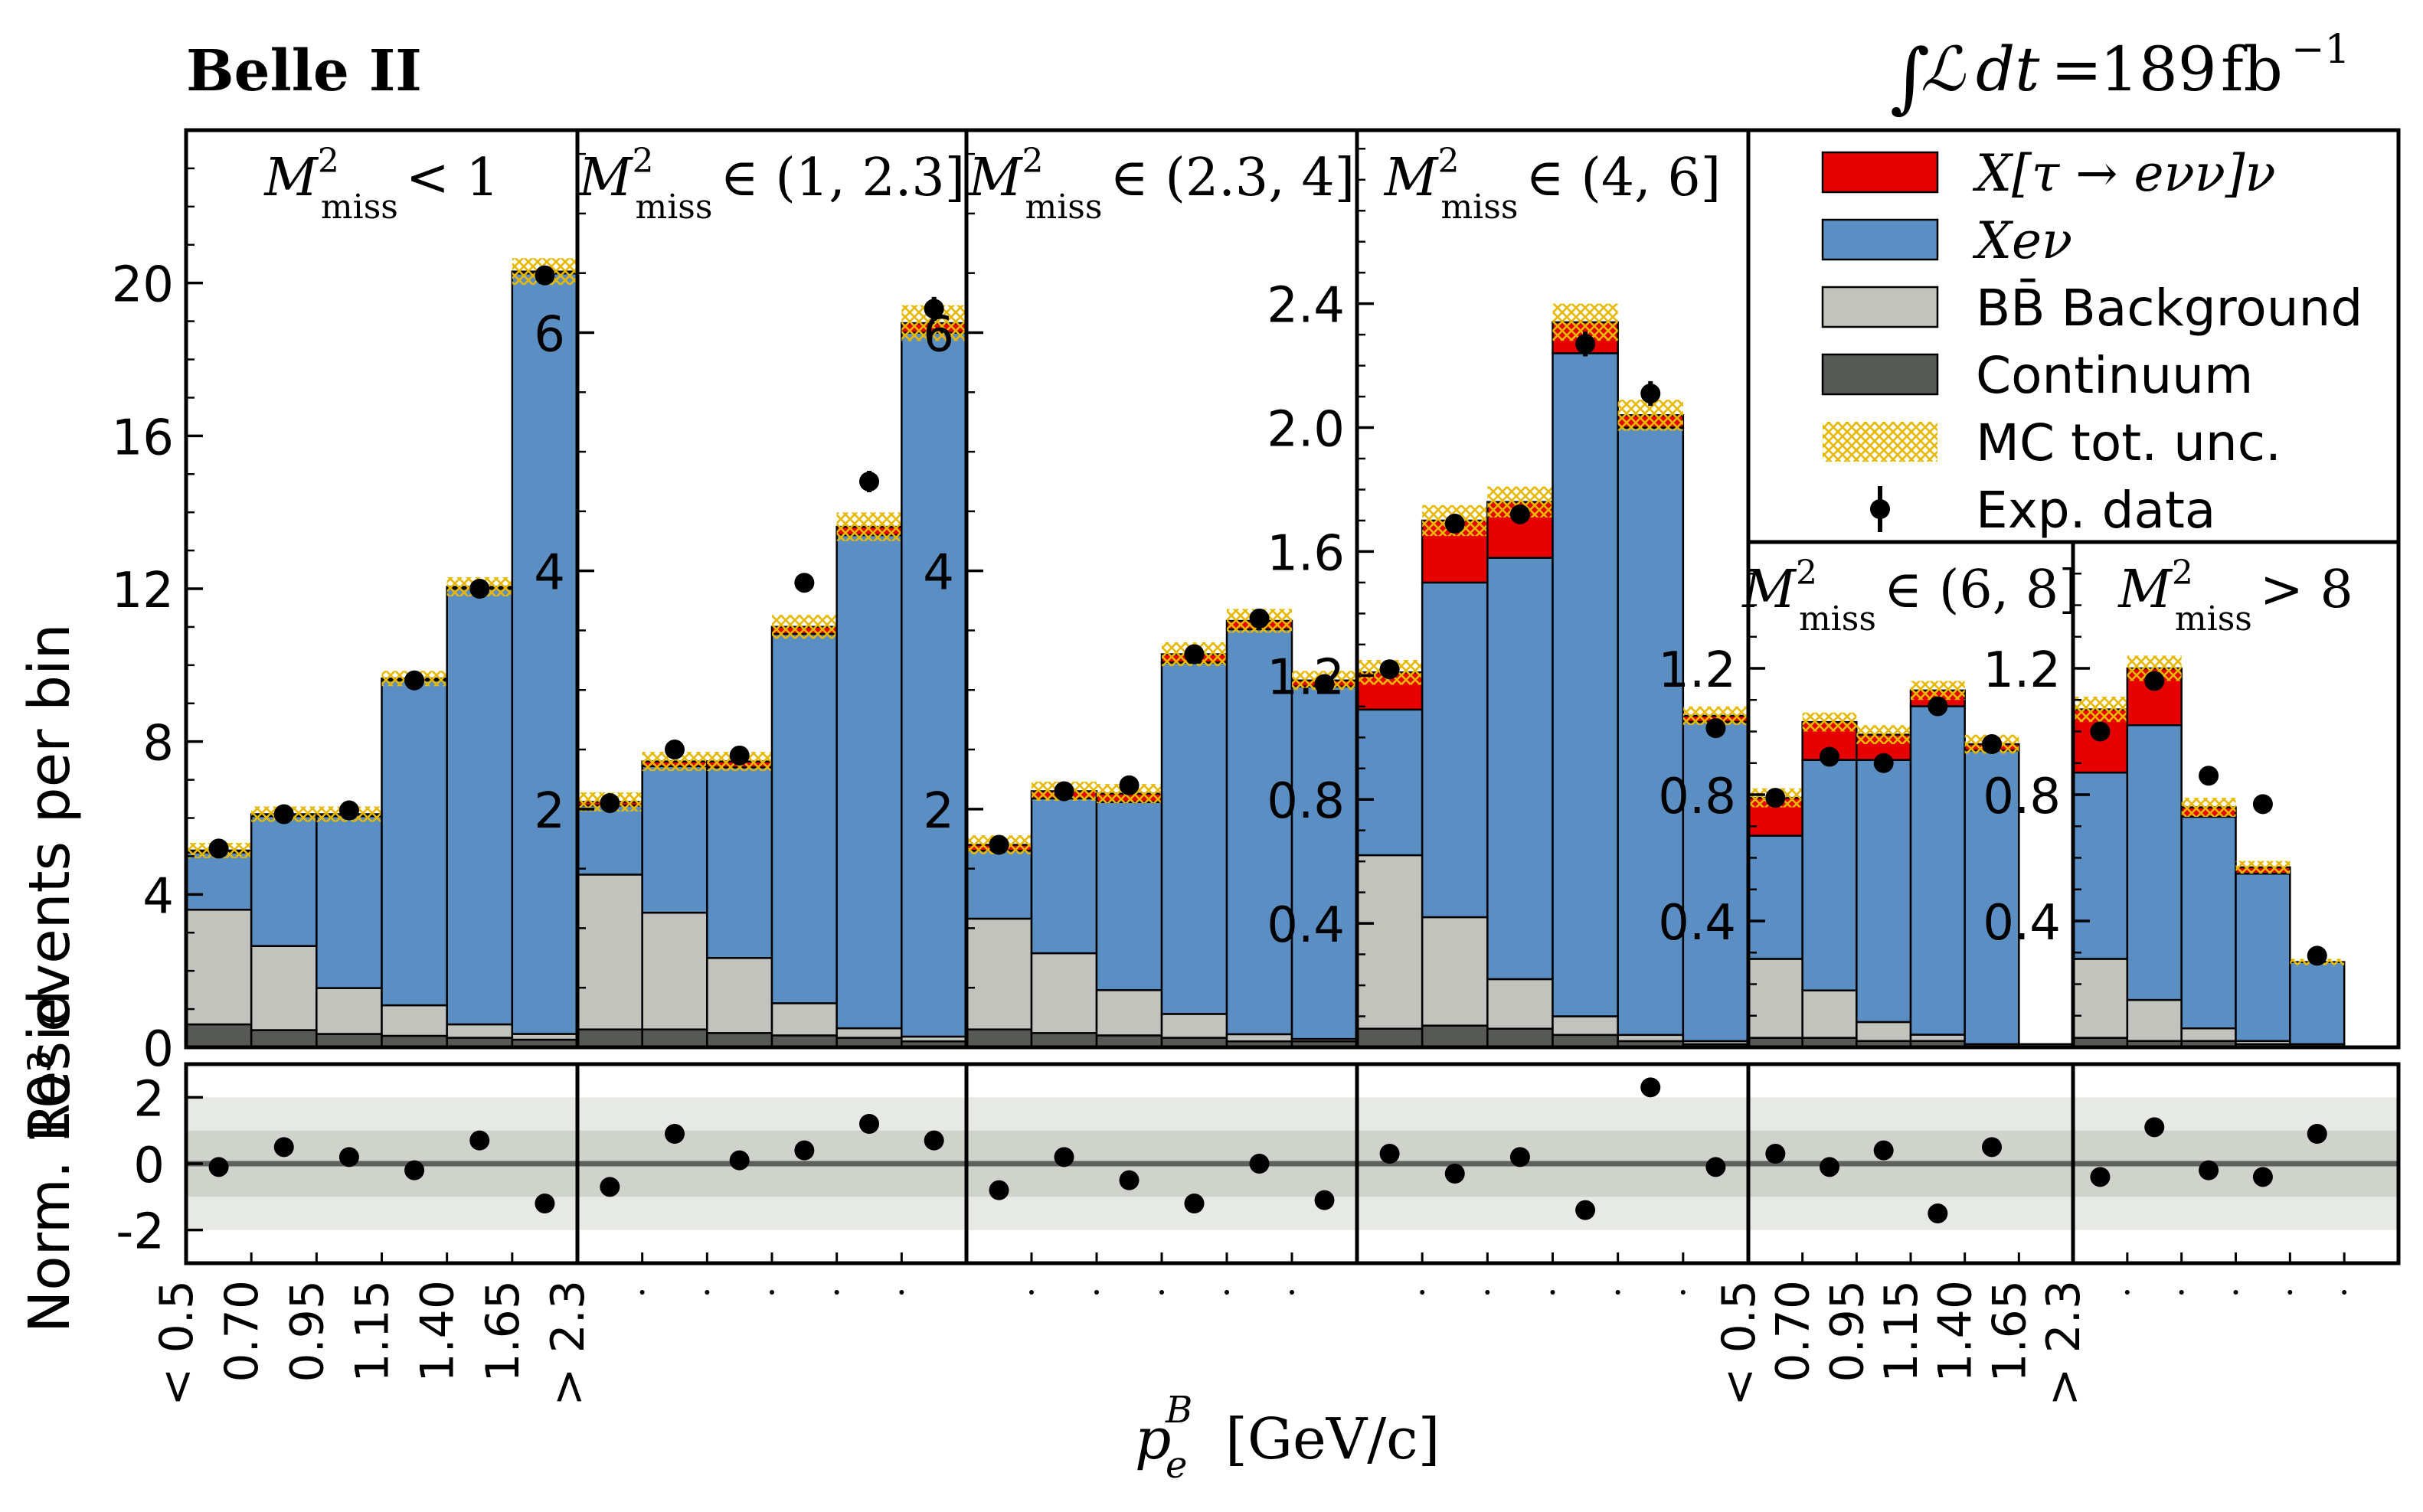 The height and width of the screenshot is (1512, 2423). I want to click on panel-label: M2 miss ∈ (4, 6], so click(1552, 184).